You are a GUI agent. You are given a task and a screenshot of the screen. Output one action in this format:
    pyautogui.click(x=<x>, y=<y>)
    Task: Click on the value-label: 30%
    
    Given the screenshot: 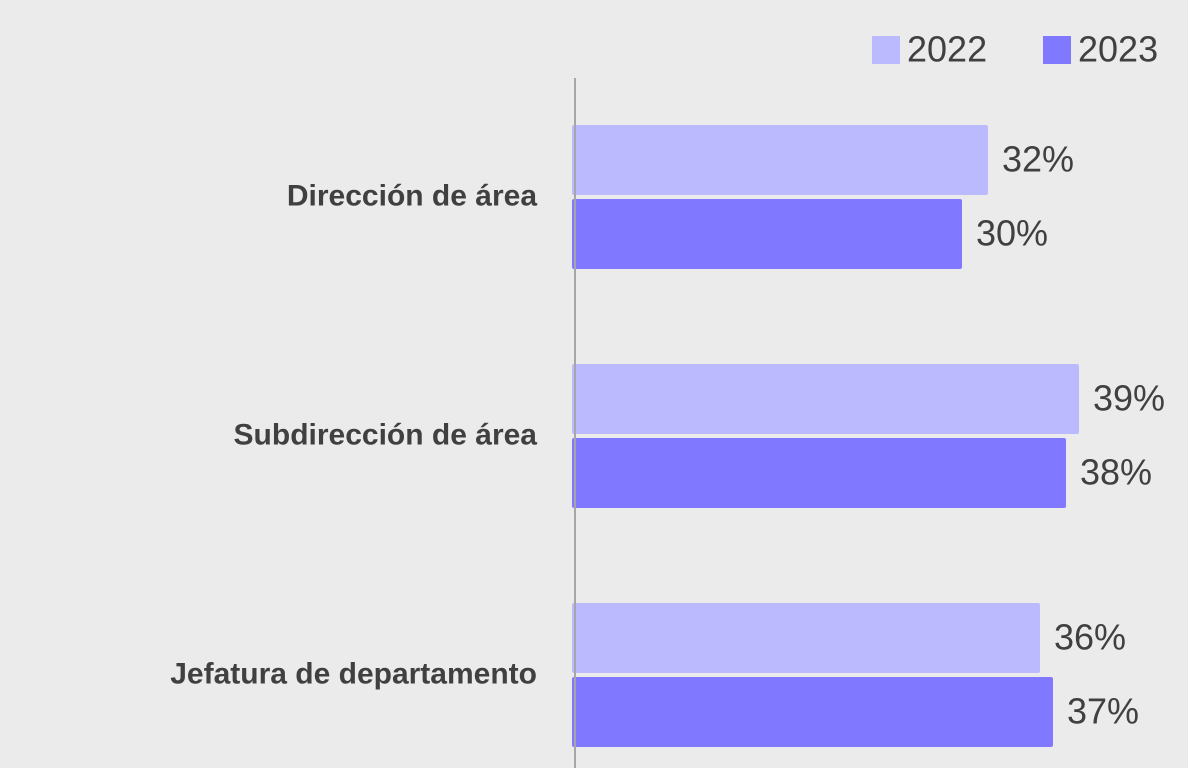 What is the action you would take?
    pyautogui.click(x=1012, y=233)
    